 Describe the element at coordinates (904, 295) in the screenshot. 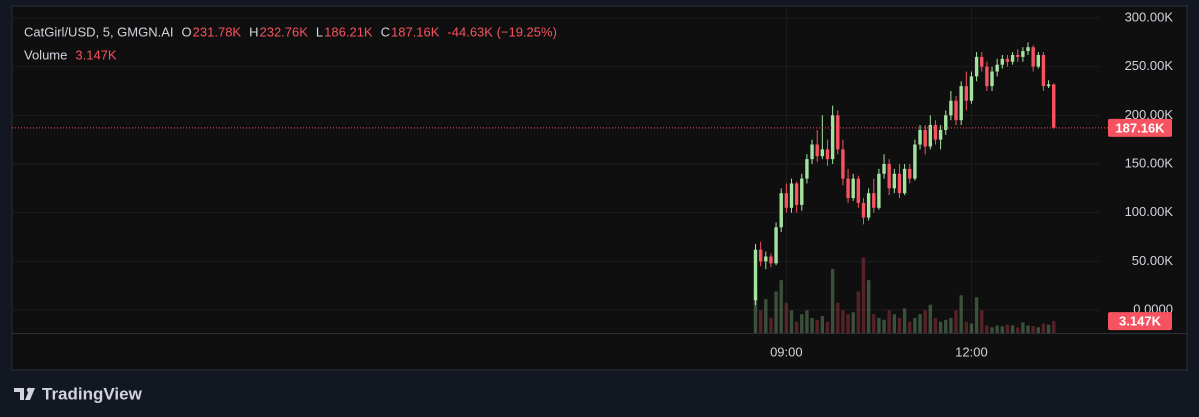

I see `volume-layer` at that location.